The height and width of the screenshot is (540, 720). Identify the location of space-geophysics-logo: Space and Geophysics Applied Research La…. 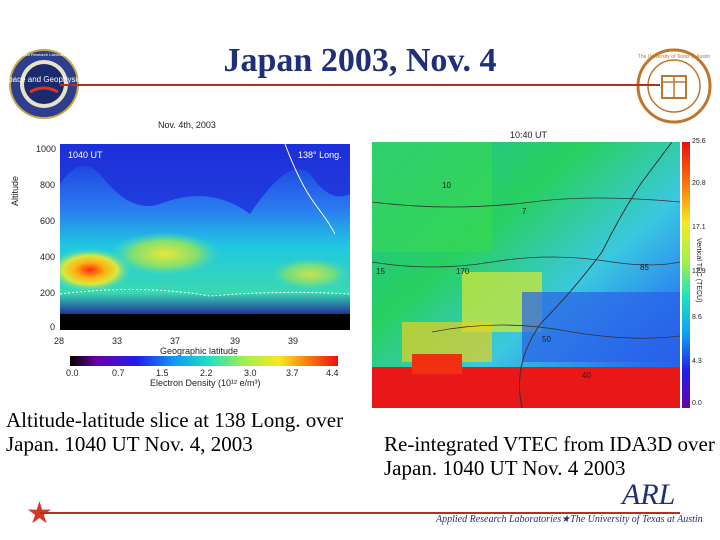
(44, 84).